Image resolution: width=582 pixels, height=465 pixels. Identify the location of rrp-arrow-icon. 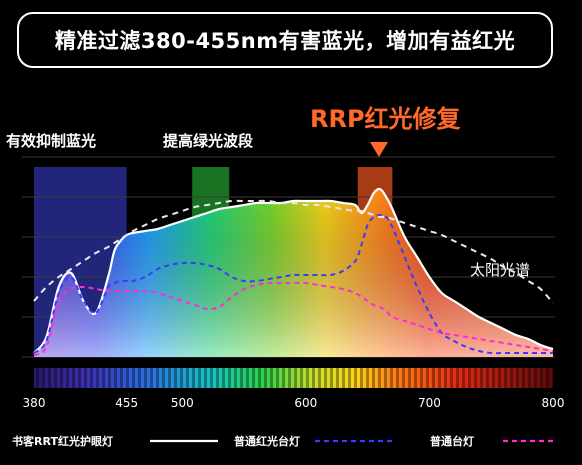
(379, 149).